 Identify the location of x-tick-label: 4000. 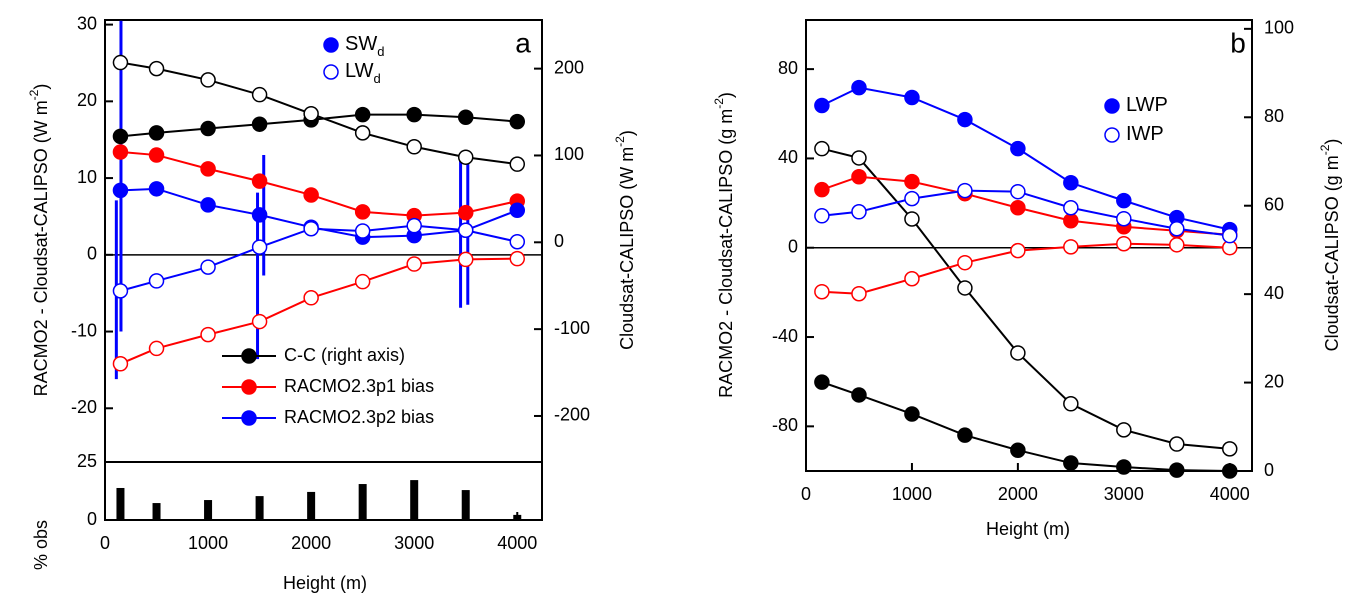
(517, 543).